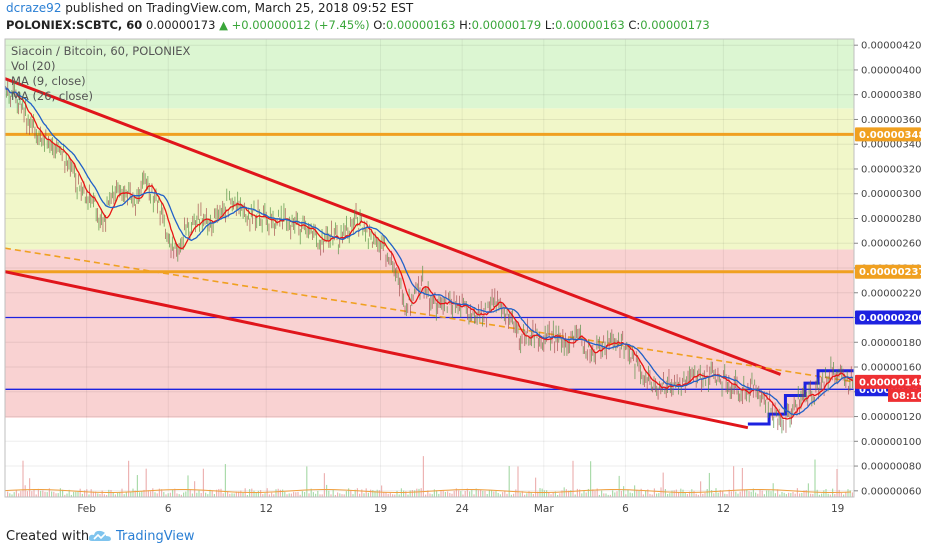 The height and width of the screenshot is (550, 932). Describe the element at coordinates (466, 536) in the screenshot. I see `footer: Created with TradingView` at that location.